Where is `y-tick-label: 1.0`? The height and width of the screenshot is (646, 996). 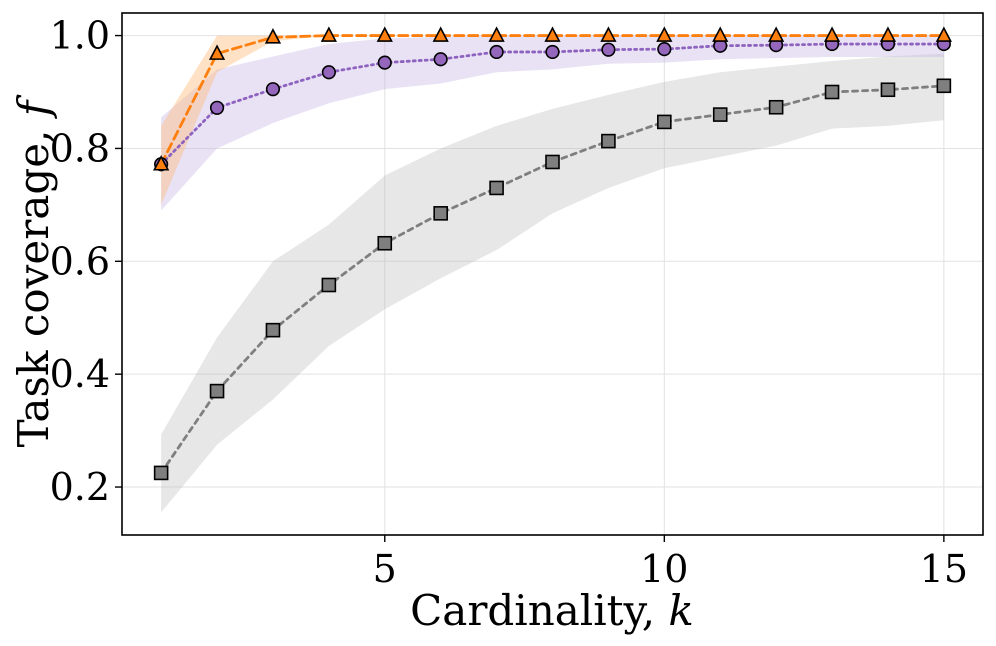 y-tick-label: 1.0 is located at coordinates (80, 36).